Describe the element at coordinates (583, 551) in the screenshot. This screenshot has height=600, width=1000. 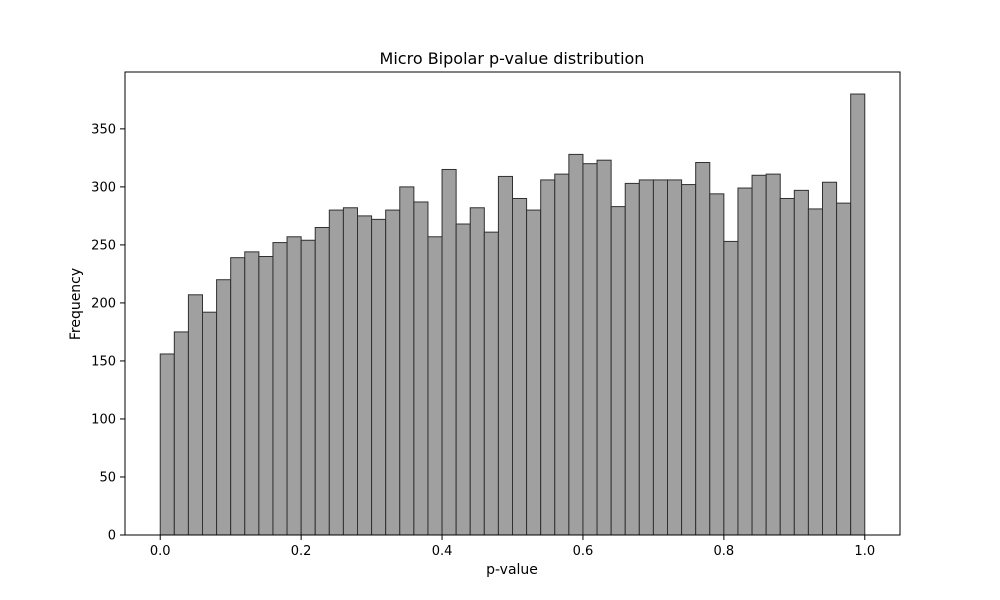
I see `x-tick-label: 0.6` at that location.